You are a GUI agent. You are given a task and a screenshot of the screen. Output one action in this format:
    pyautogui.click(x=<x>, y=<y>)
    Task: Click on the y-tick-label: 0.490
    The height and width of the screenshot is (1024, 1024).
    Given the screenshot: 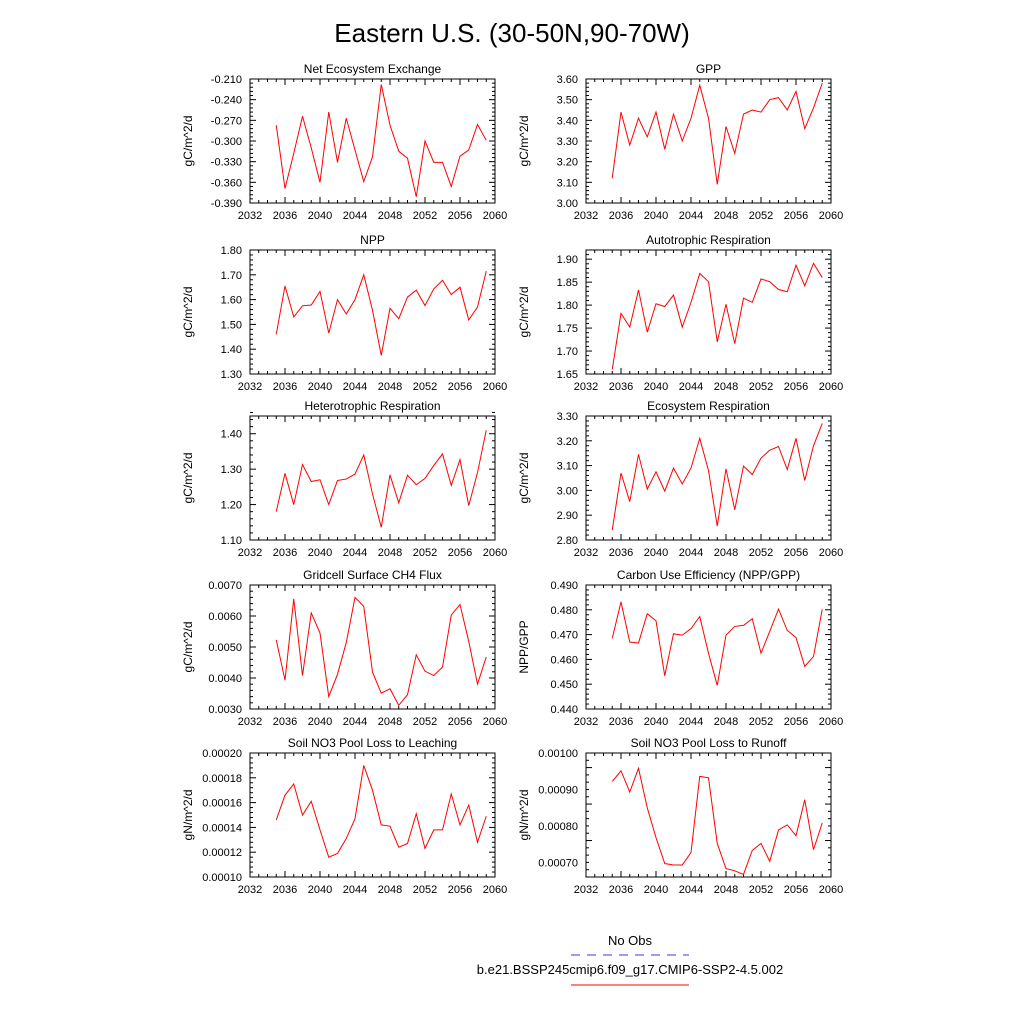 What is the action you would take?
    pyautogui.click(x=564, y=586)
    